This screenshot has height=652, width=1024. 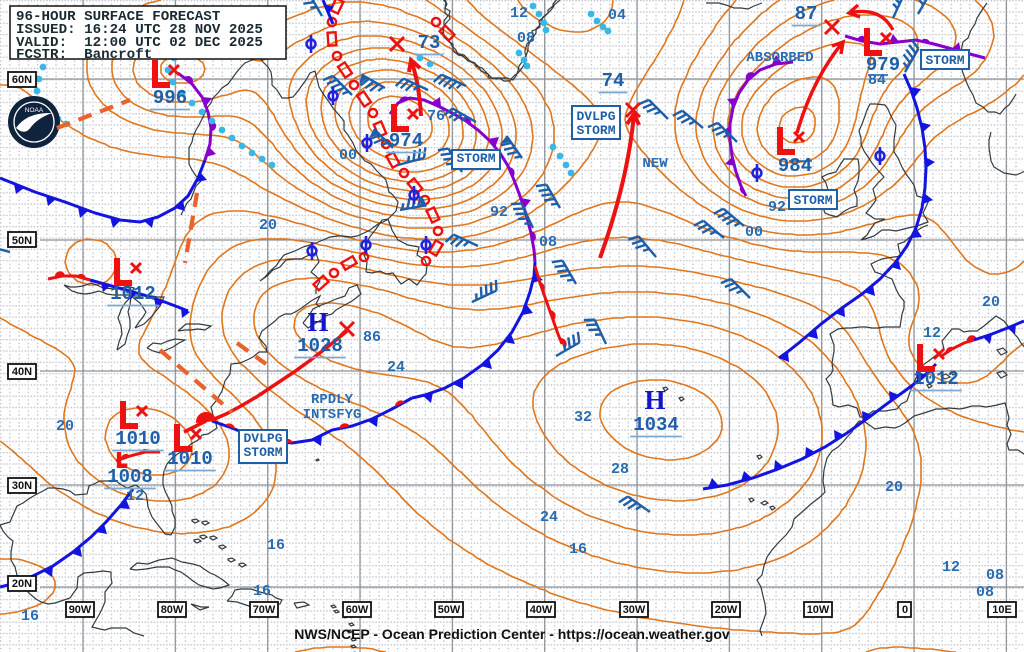 I want to click on svg-text: 20W, so click(x=726, y=610).